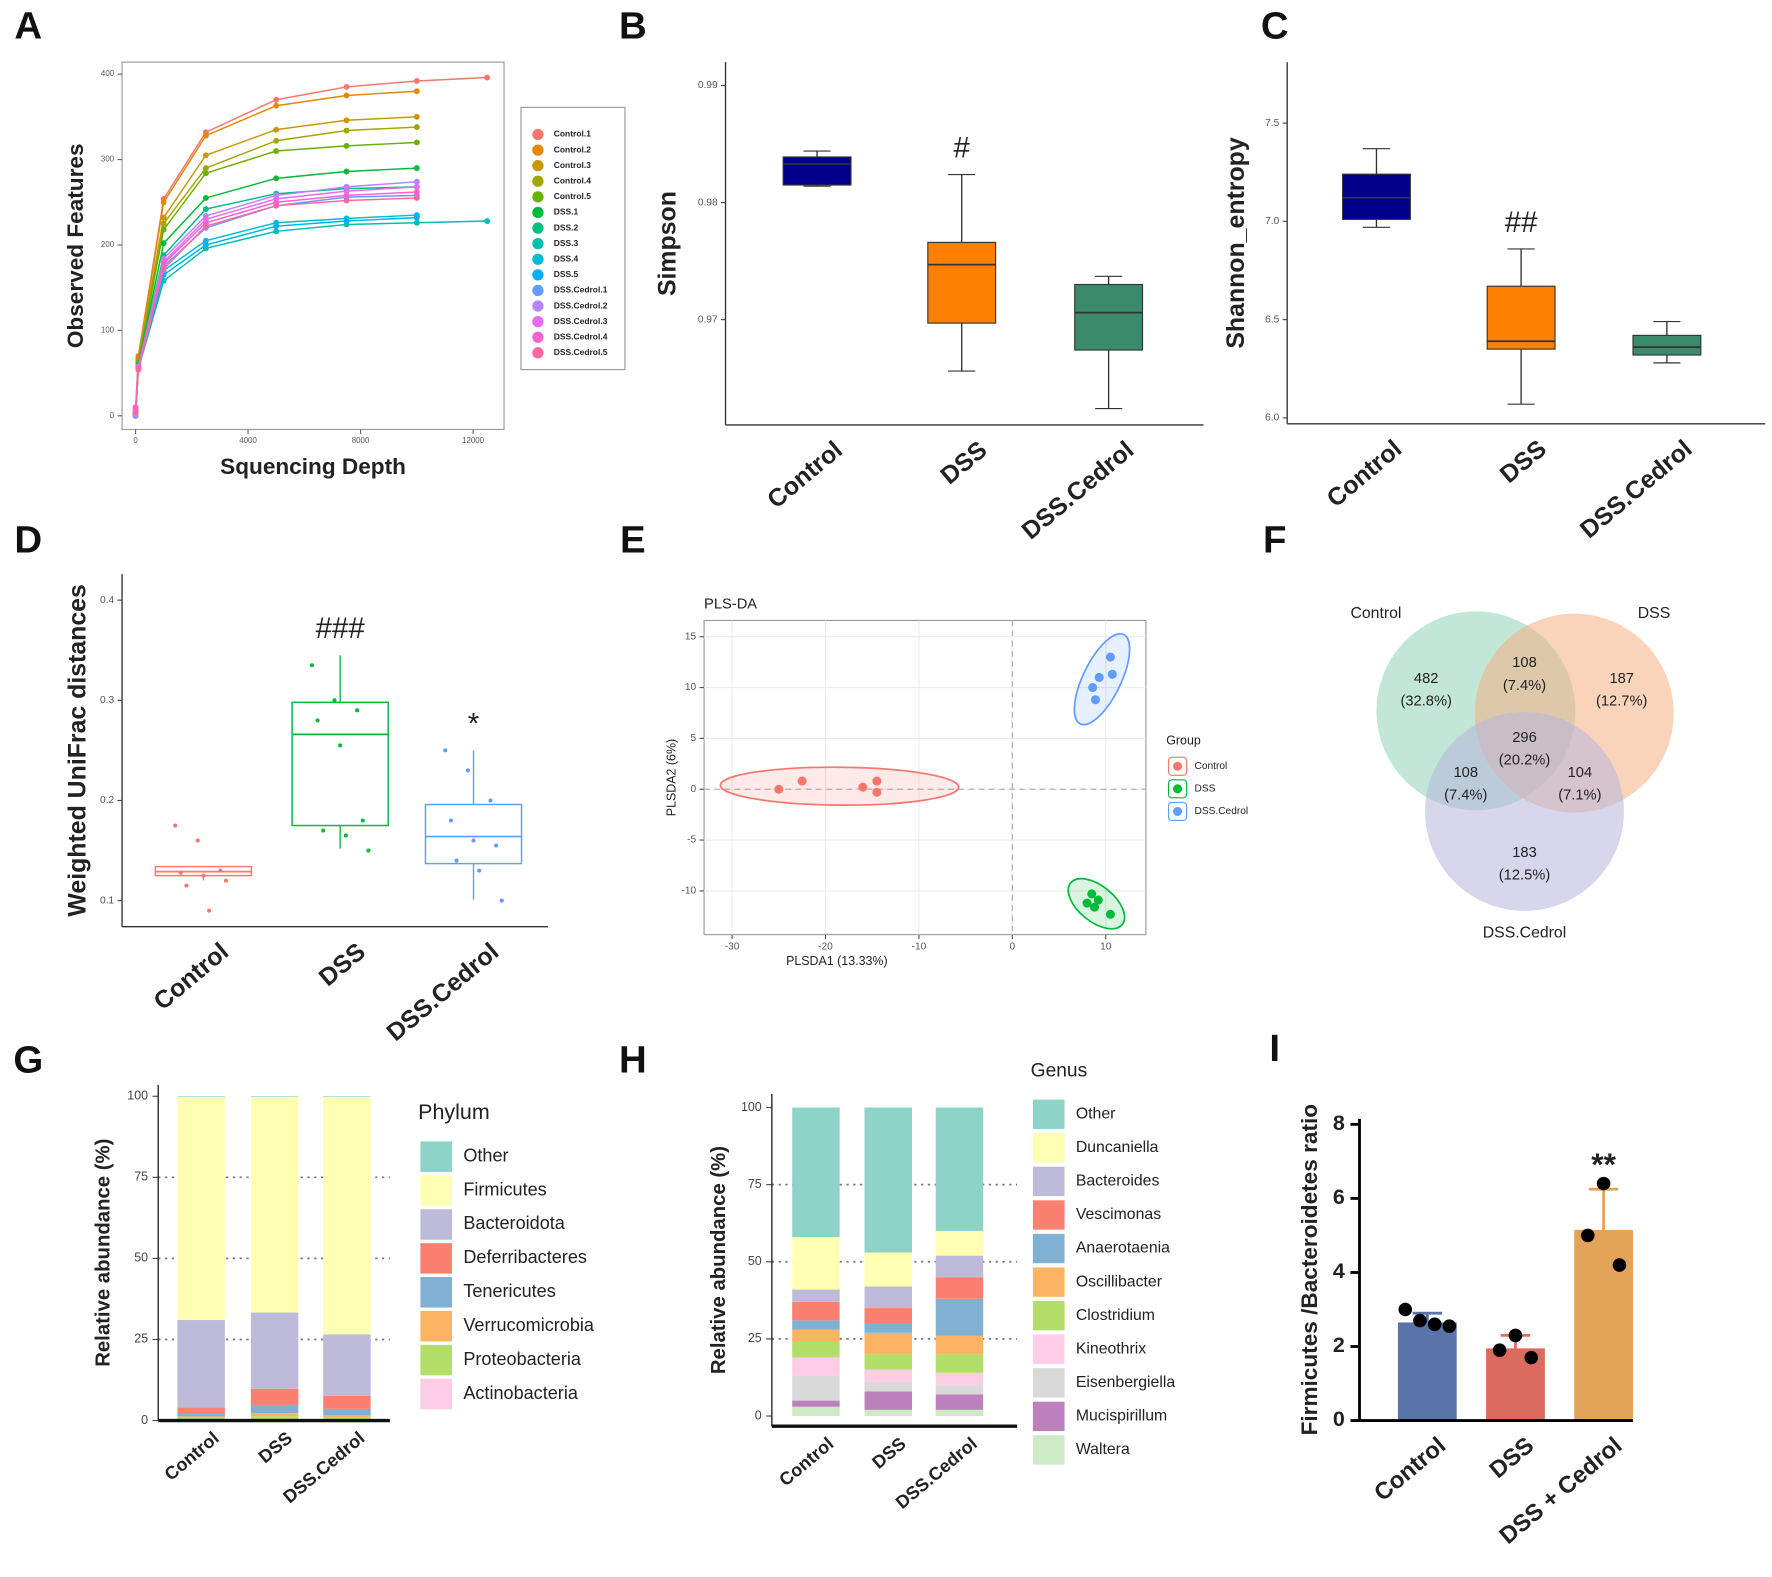 This screenshot has height=1577, width=1772. I want to click on bar, so click(1603, 1325).